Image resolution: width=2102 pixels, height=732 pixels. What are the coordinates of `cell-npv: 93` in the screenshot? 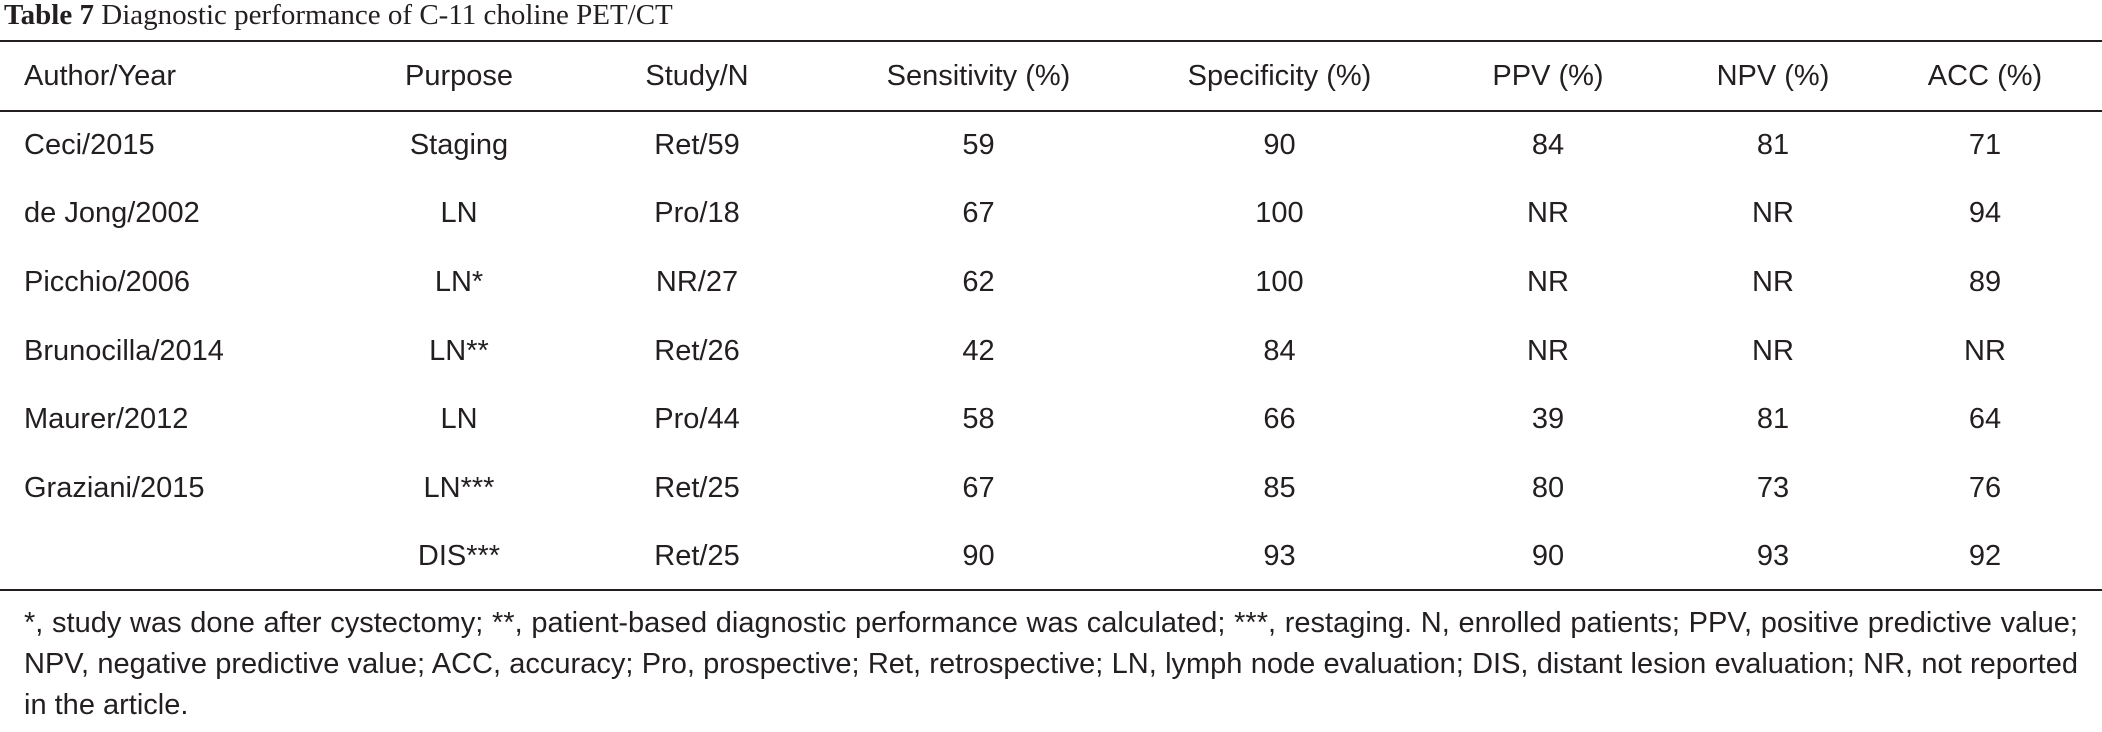 It's located at (1773, 556).